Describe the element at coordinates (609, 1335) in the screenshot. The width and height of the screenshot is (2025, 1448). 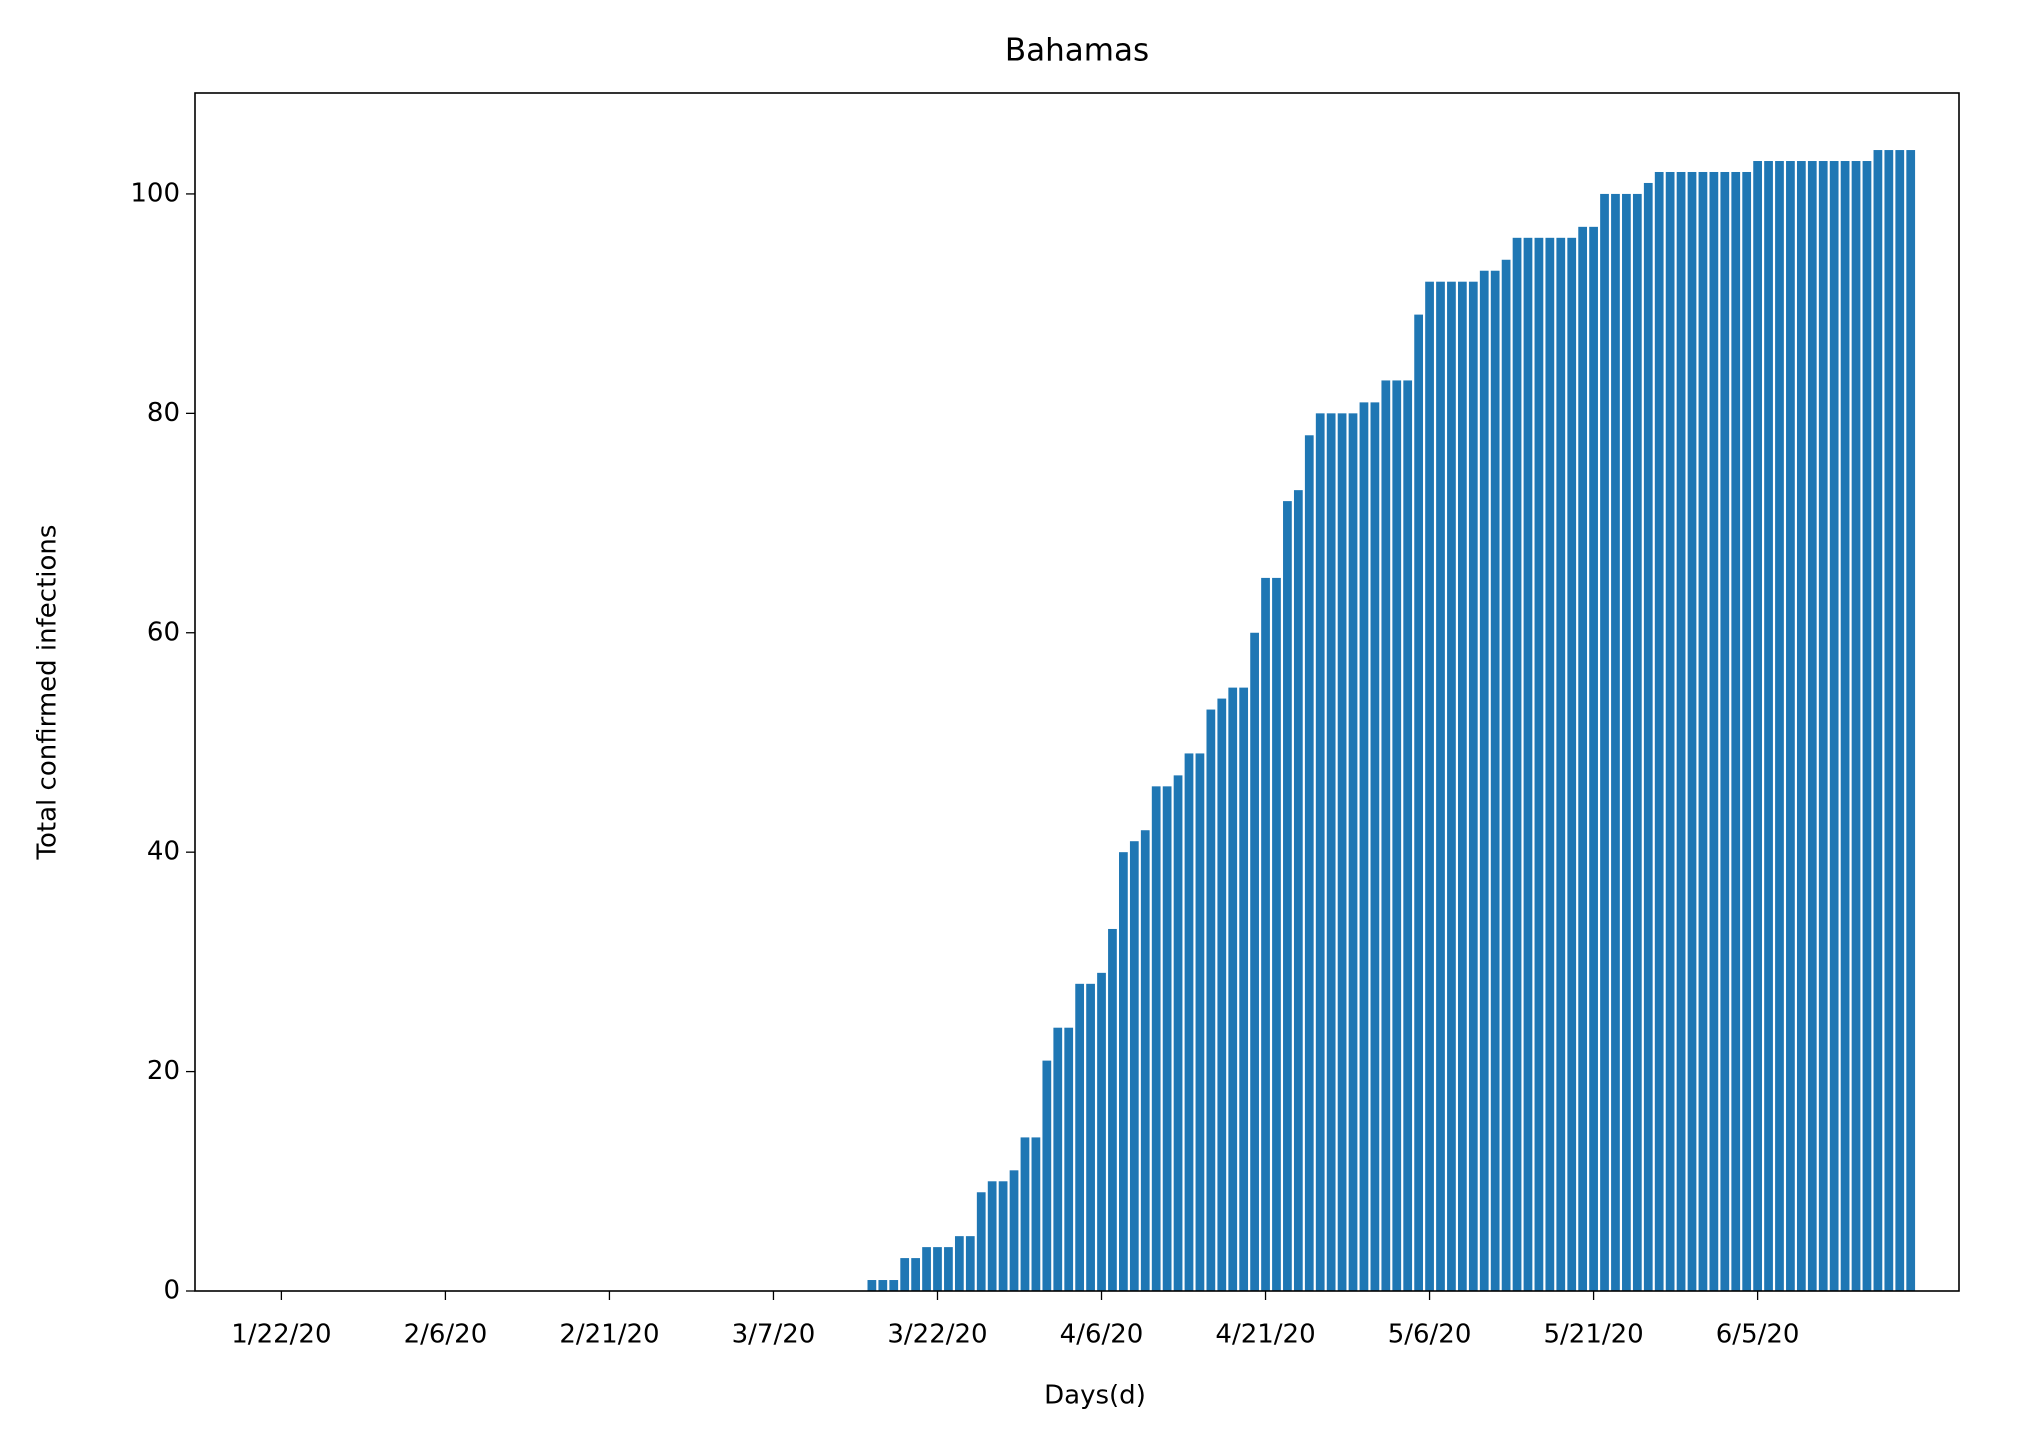
I see `x-tick-label: 2/21/20` at that location.